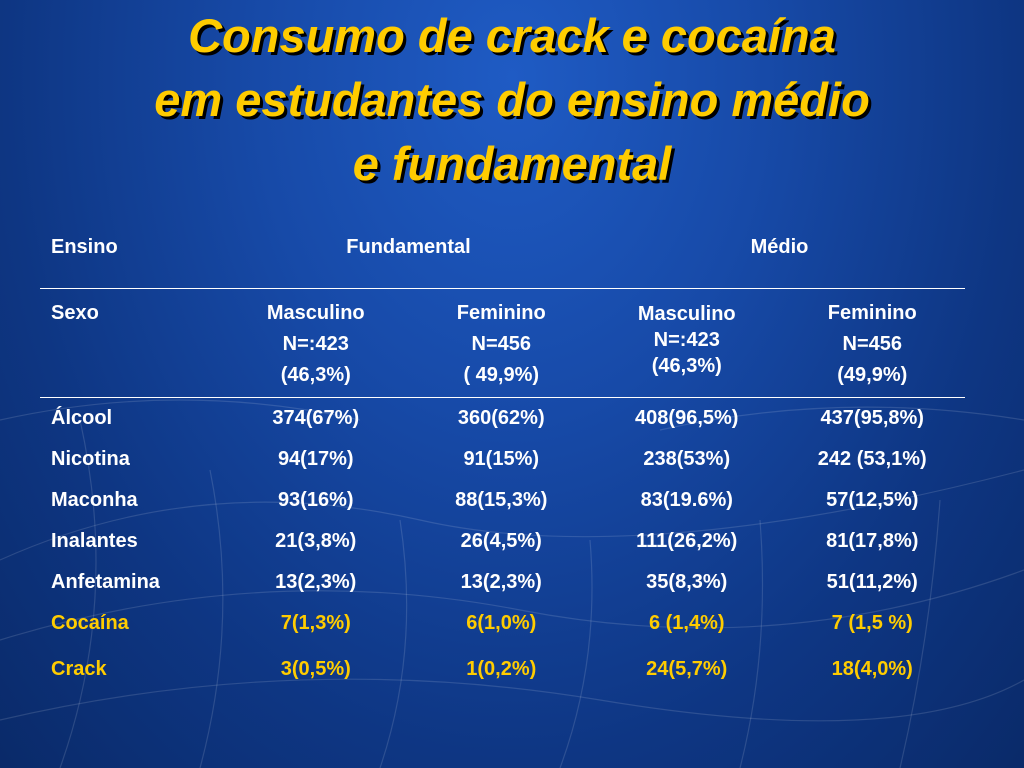  Describe the element at coordinates (687, 541) in the screenshot. I see `value-cell: 111(26,2%)` at that location.